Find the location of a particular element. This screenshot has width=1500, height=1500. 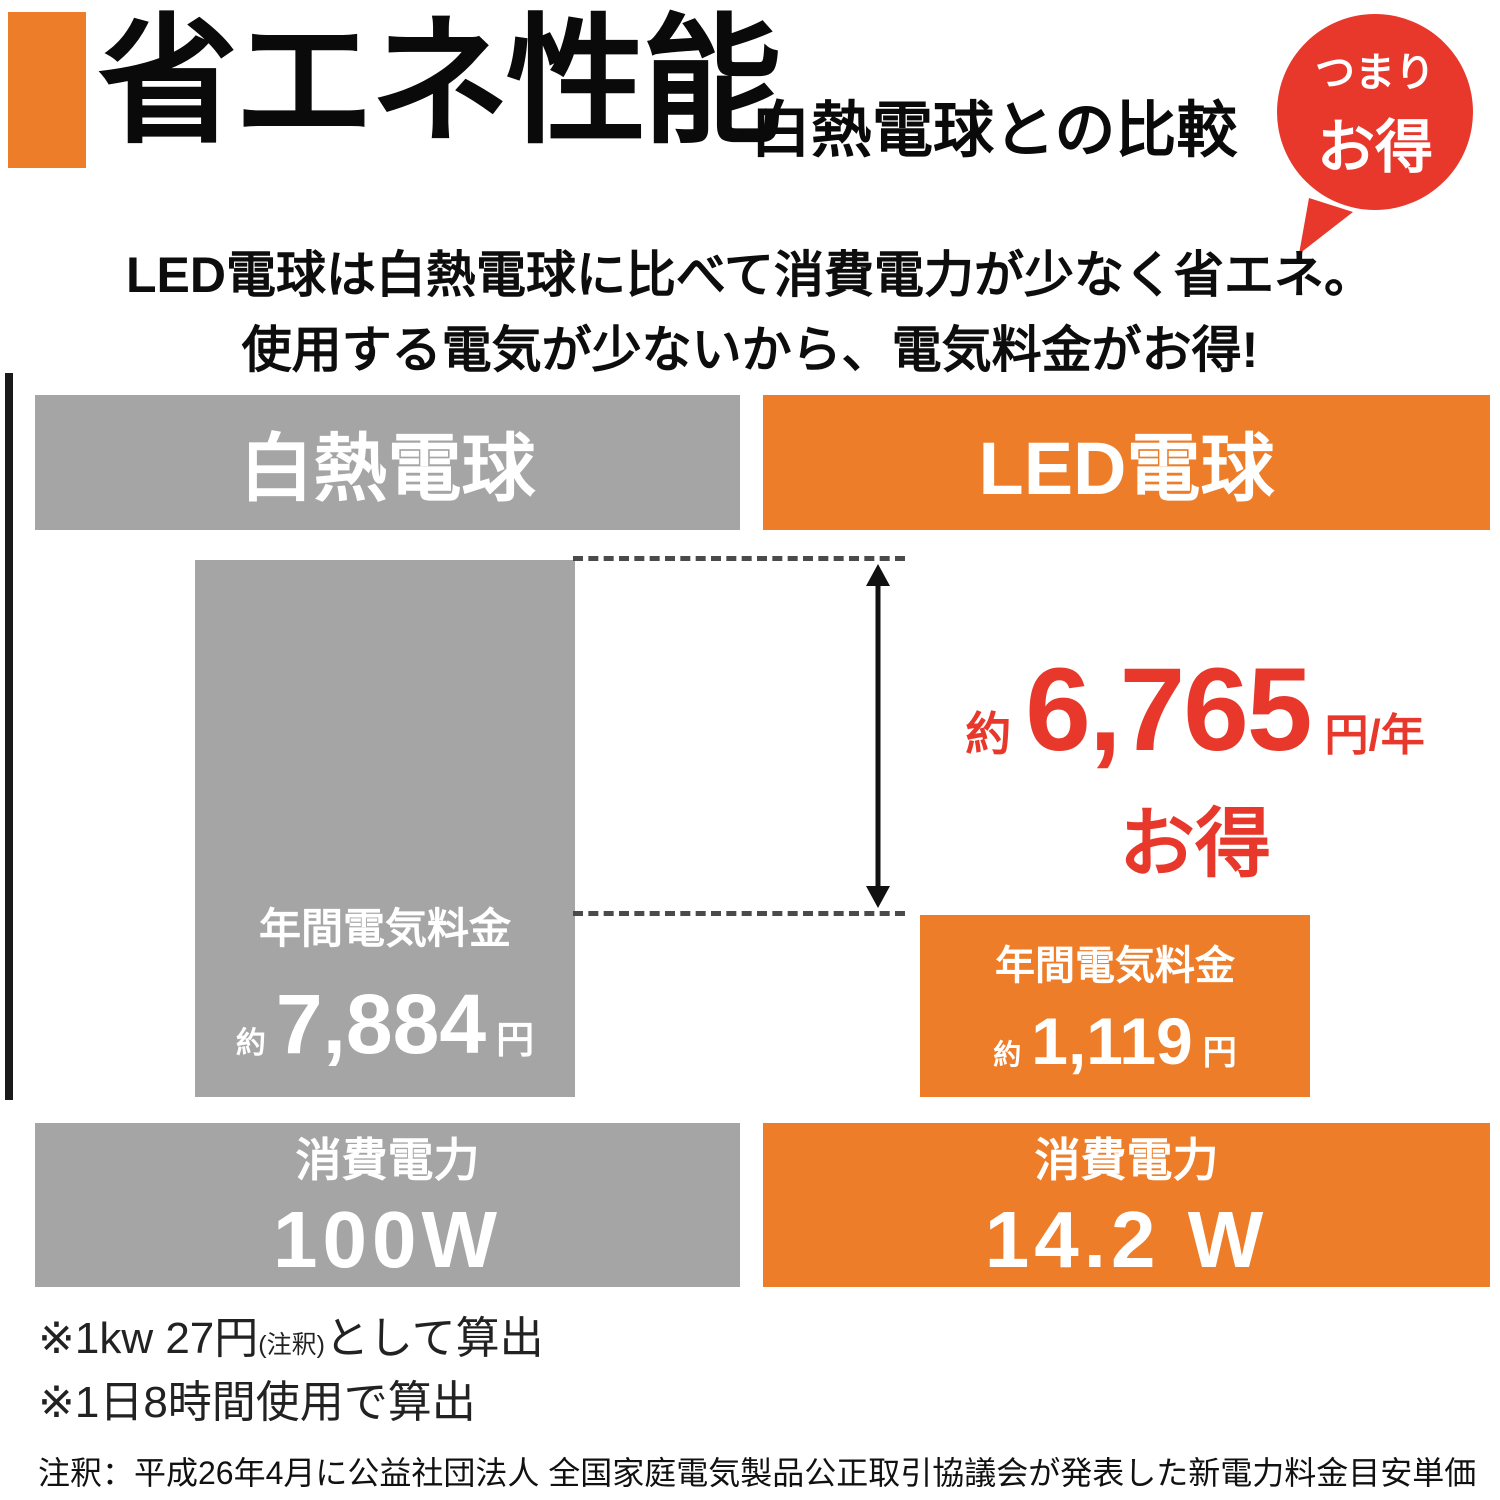

incandescent-cost-value: 約 7,884 円 is located at coordinates (385, 1024).